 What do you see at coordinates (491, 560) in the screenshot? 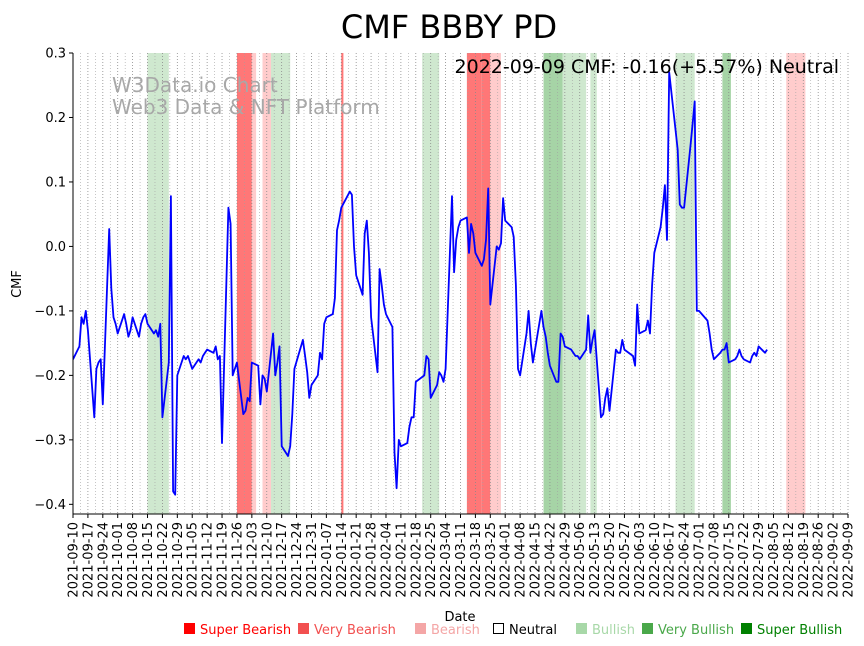
I see `x-tick-label: 2022-03-25` at bounding box center [491, 560].